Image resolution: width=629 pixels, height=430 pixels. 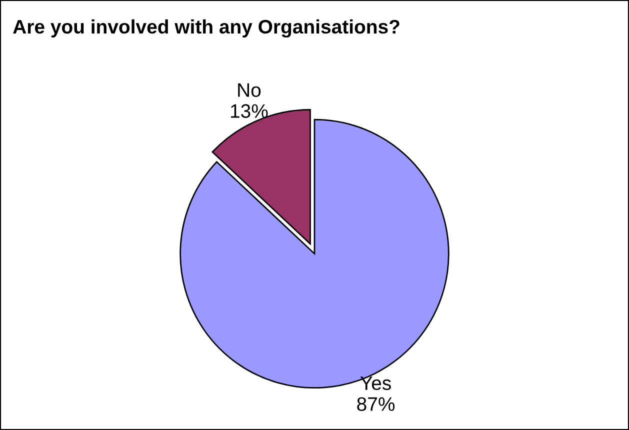 I want to click on chart-title: Are you involved with any Organisations?, so click(x=206, y=28).